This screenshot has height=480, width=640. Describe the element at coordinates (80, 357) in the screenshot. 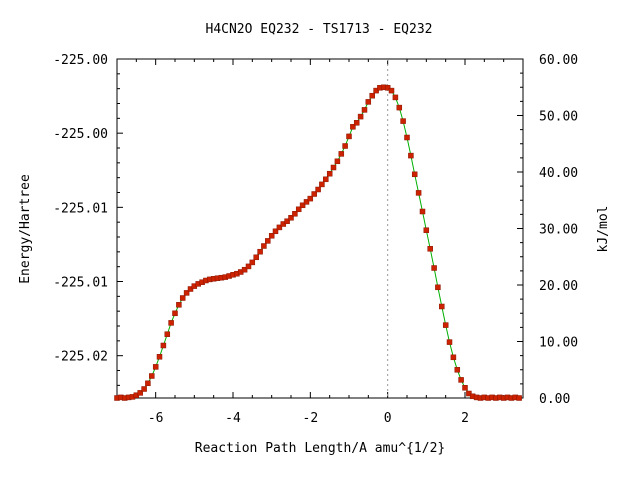

I see `y-left-tick-label: -225.02` at that location.